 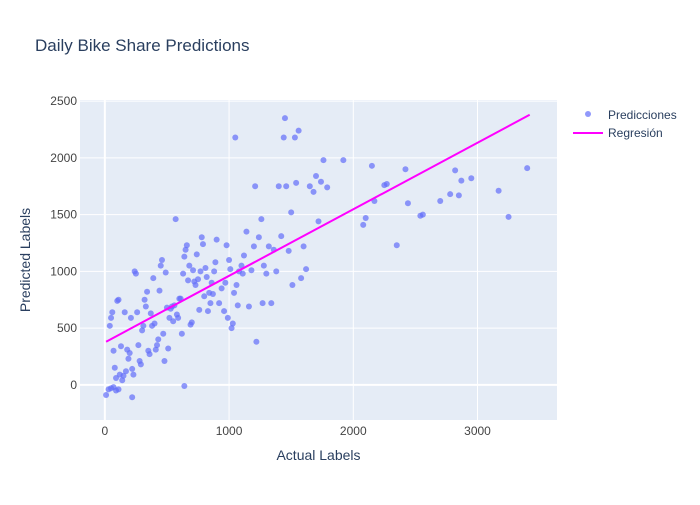 I want to click on legend: Predicciones Regresión, so click(x=625, y=124).